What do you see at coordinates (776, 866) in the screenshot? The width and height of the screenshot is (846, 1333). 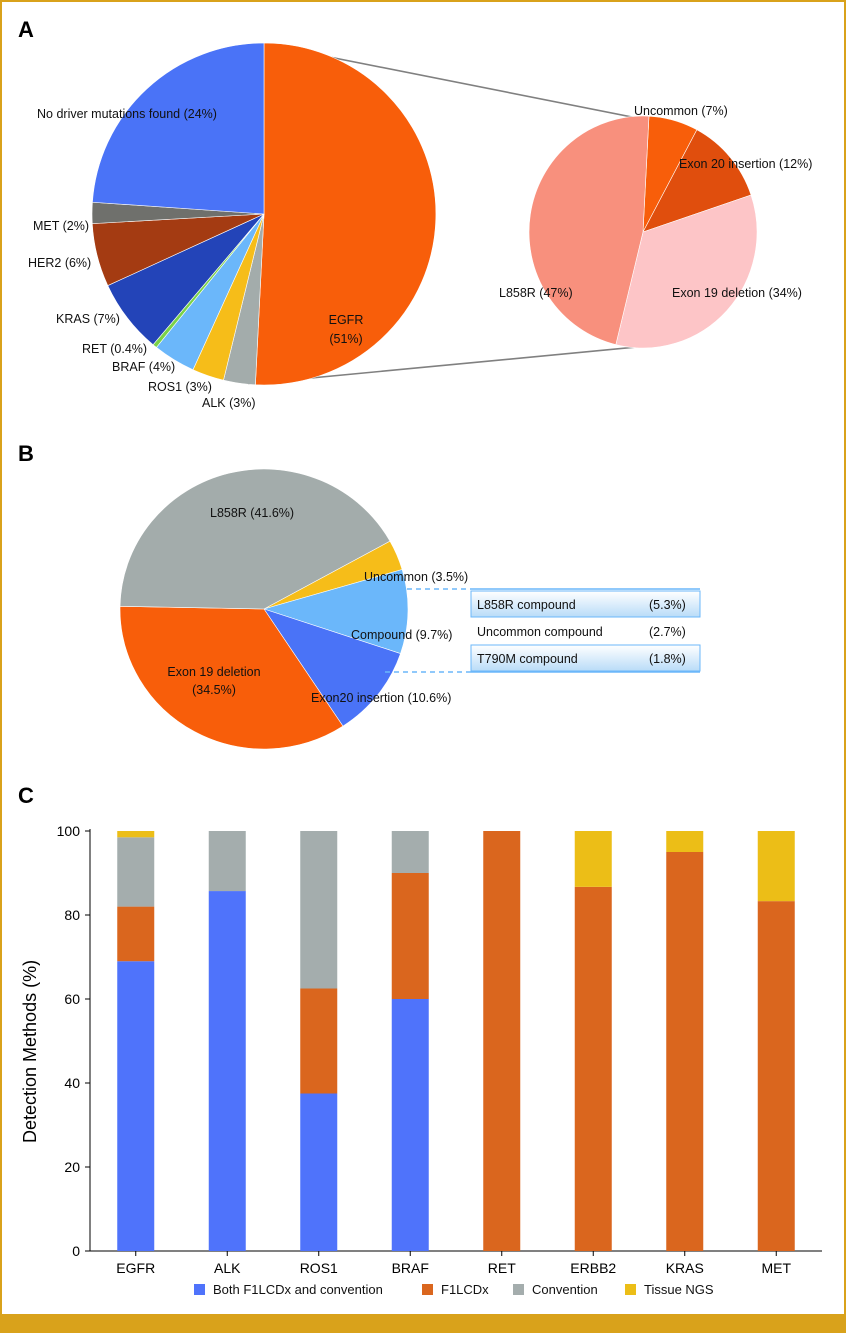 I see `bar-met-tissue-ngs` at bounding box center [776, 866].